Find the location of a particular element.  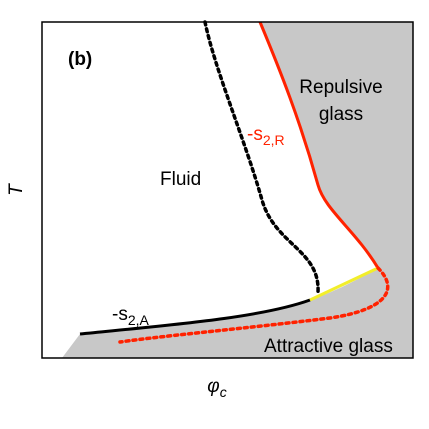

panel-label: (b) is located at coordinates (80, 59).